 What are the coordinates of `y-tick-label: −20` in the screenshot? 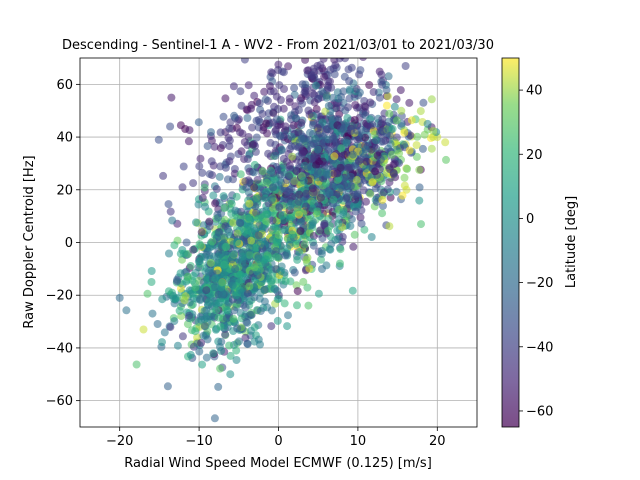 It's located at (59, 296).